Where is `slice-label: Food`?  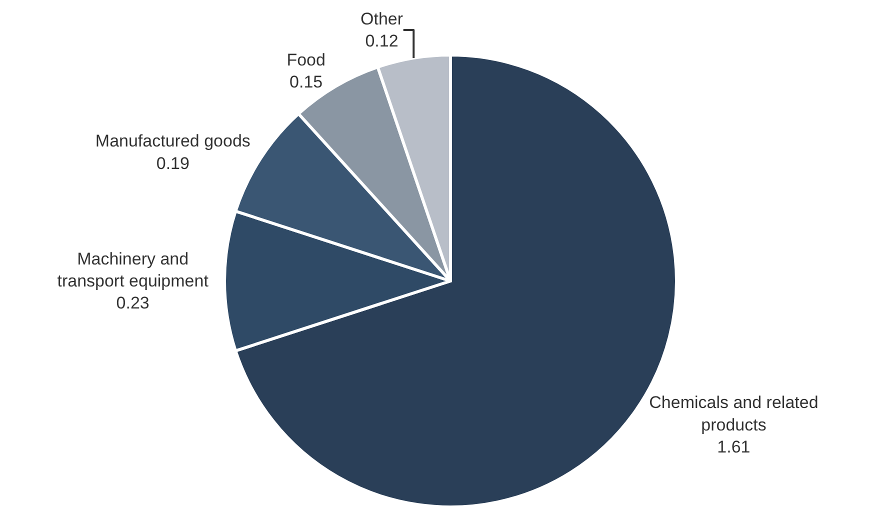 slice-label: Food is located at coordinates (306, 60).